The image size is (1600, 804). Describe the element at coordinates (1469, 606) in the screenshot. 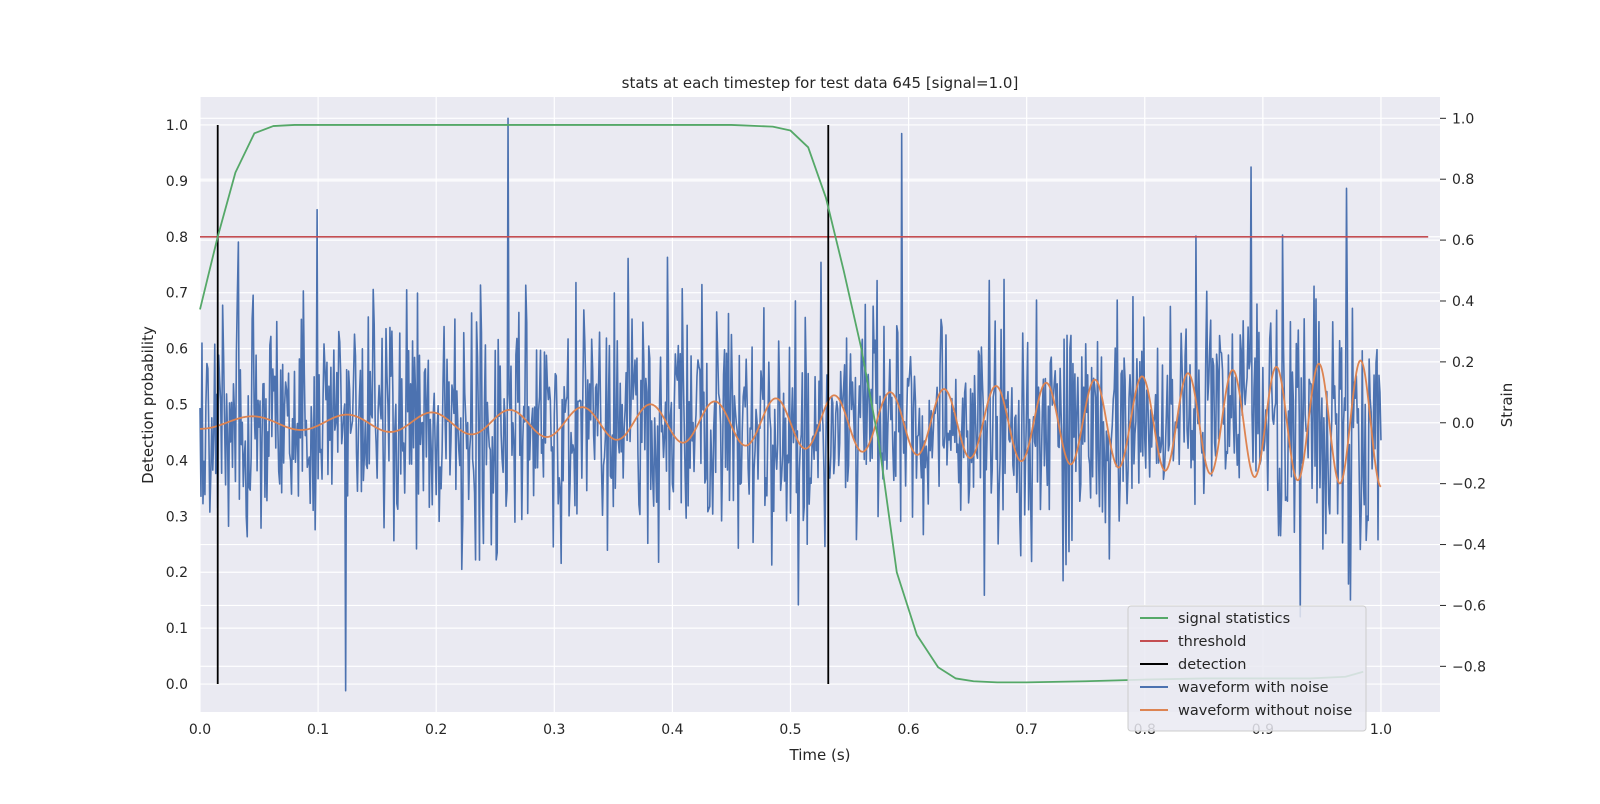

I see `y-right-tick-label: −0.6` at that location.